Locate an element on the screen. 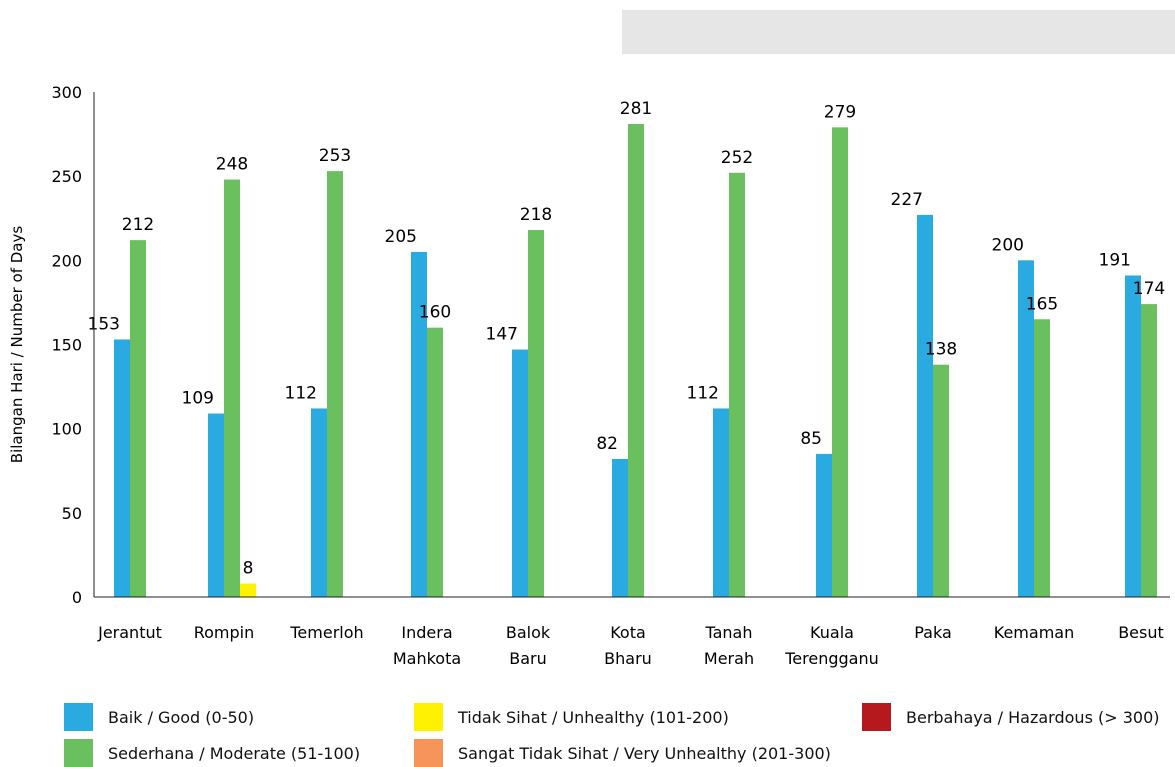 The width and height of the screenshot is (1175, 767). y-tick-label: 100 is located at coordinates (66, 429).